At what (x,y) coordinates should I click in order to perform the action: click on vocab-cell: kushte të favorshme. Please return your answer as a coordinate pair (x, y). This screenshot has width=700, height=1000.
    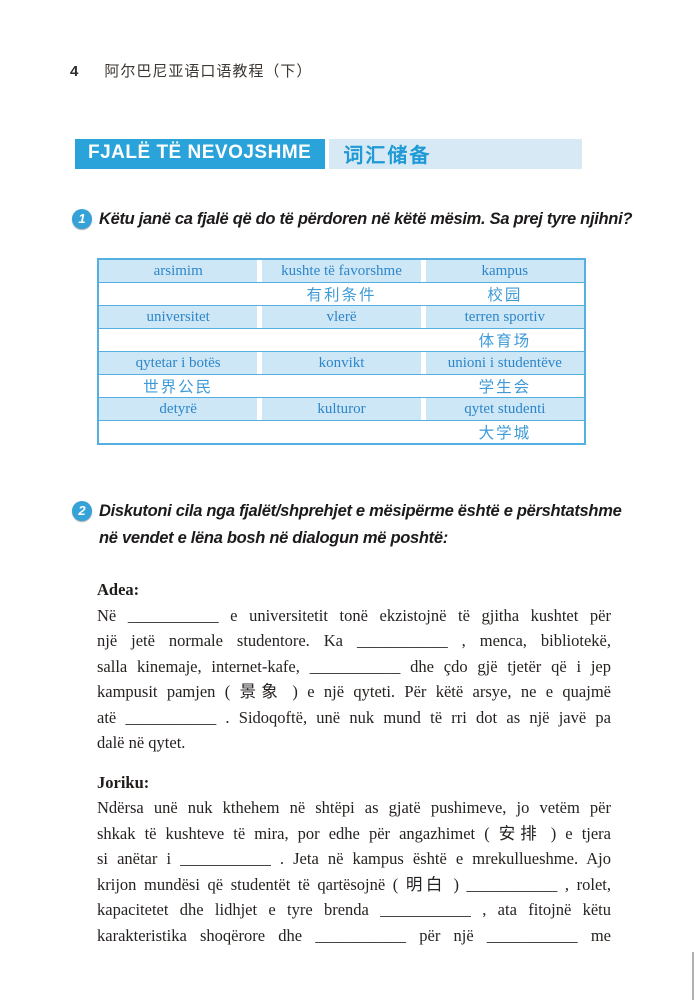
    Looking at the image, I should click on (341, 271).